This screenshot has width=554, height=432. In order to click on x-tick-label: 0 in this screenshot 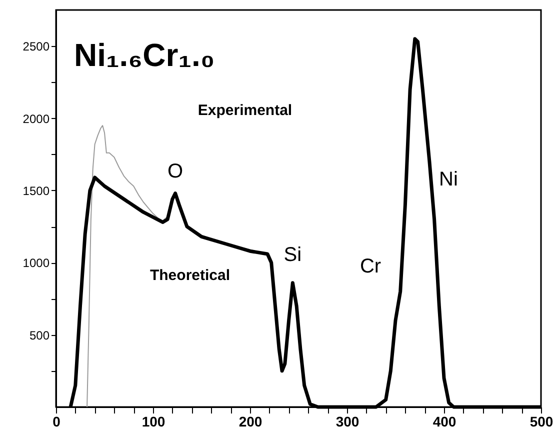, I will do `click(56, 422)`.